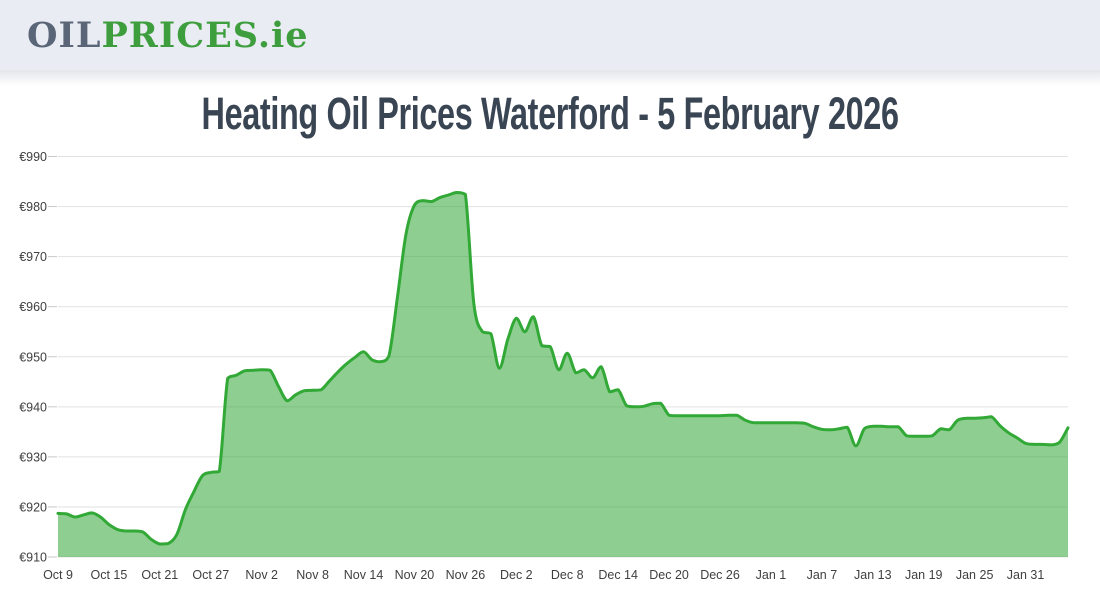 The image size is (1100, 605). I want to click on site-logo: OILPRICES.ie, so click(168, 35).